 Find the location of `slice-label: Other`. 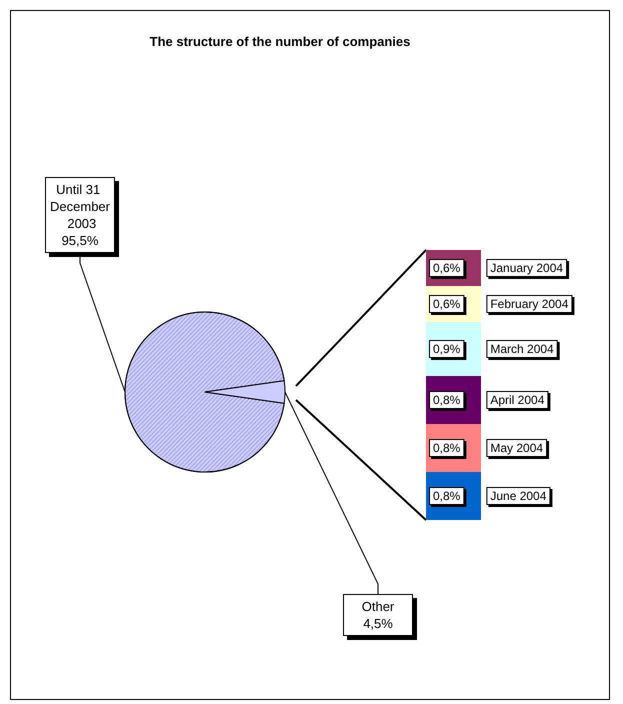

slice-label: Other is located at coordinates (378, 606).